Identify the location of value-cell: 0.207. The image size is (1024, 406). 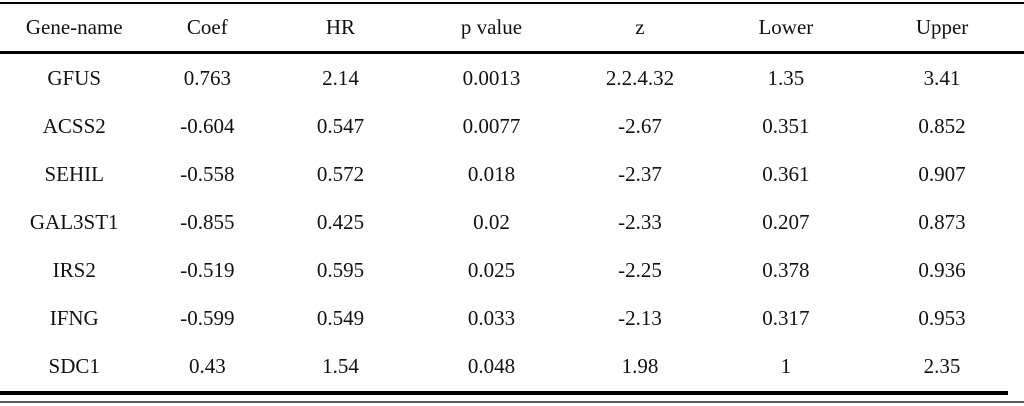
(786, 221).